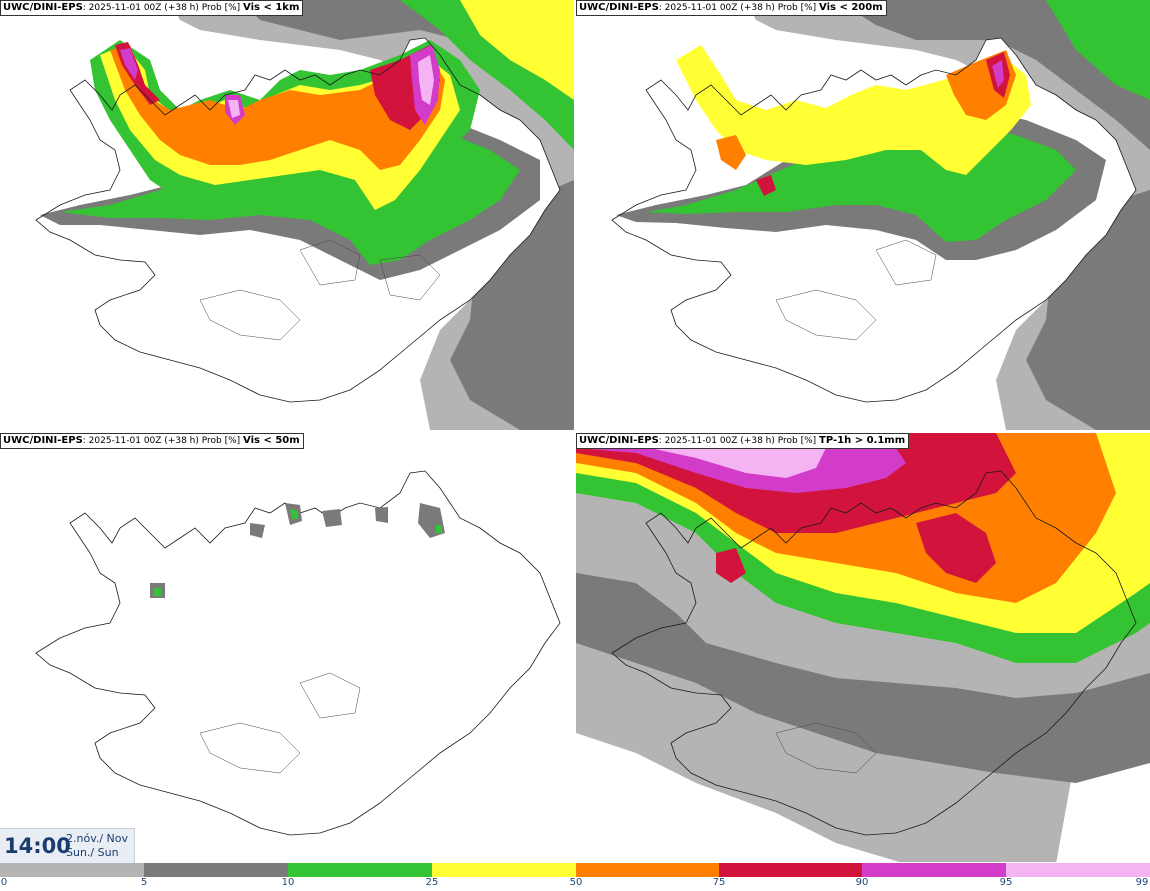  I want to click on colorbar-label: 99, so click(1142, 882).